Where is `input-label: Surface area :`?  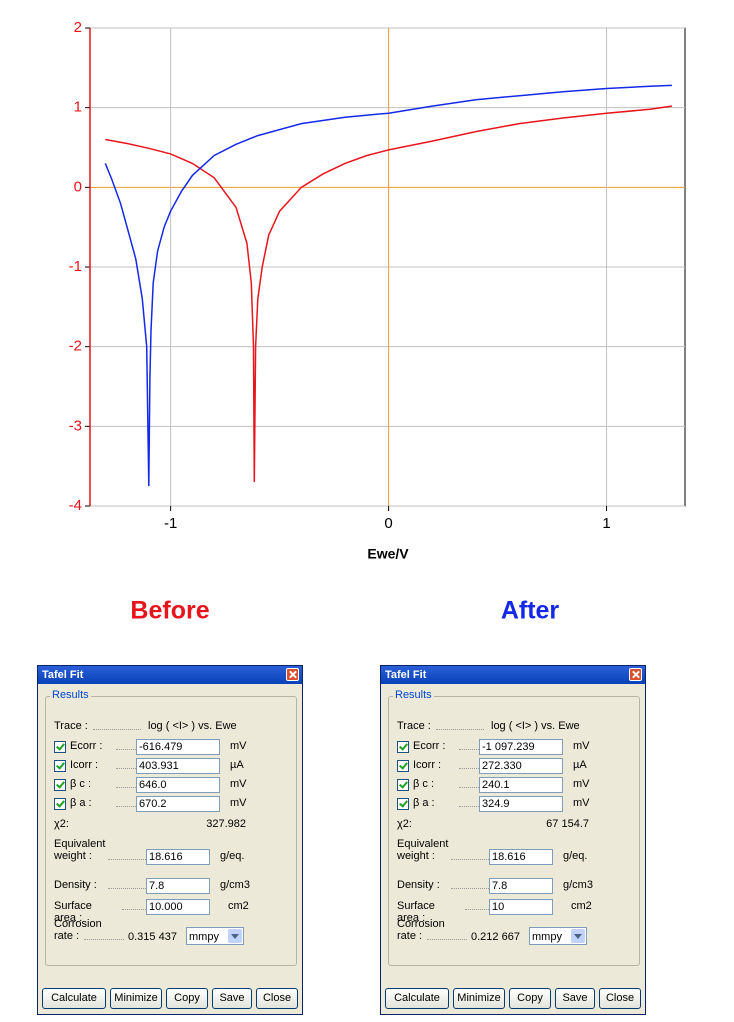
input-label: Surface area : is located at coordinates (416, 912).